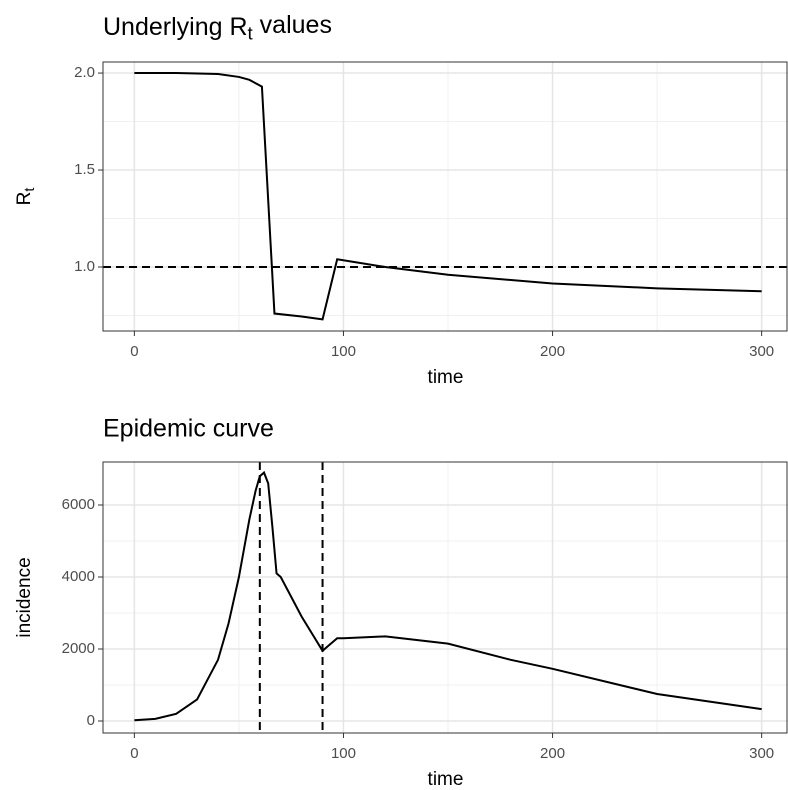 The width and height of the screenshot is (788, 790). What do you see at coordinates (292, 24) in the screenshot?
I see `chart-title-rest: values` at bounding box center [292, 24].